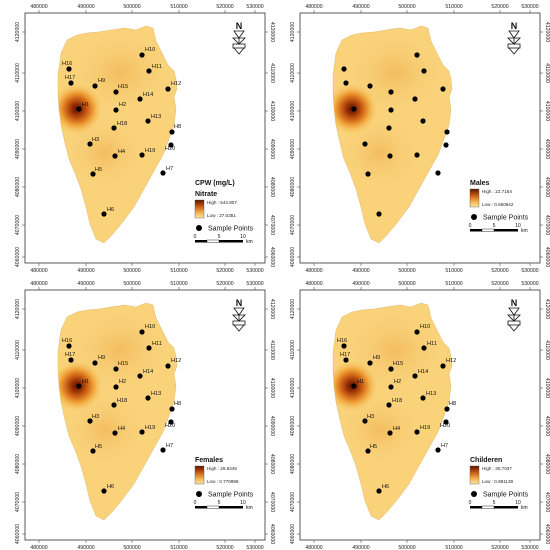  Describe the element at coordinates (122, 382) in the screenshot. I see `sample-point-label: H2` at that location.